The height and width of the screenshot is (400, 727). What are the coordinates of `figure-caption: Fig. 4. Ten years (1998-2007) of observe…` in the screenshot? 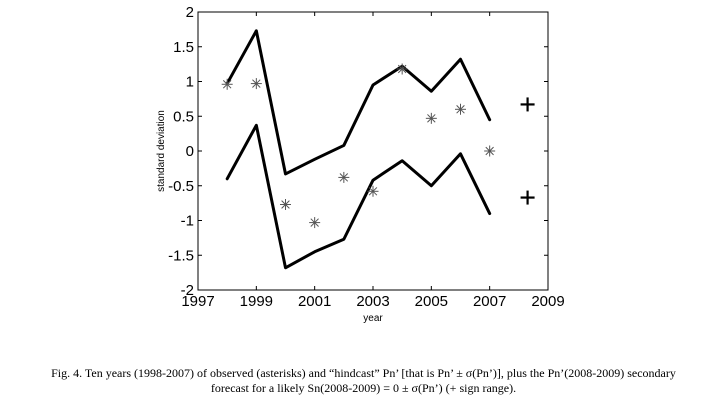 It's located at (363, 381).